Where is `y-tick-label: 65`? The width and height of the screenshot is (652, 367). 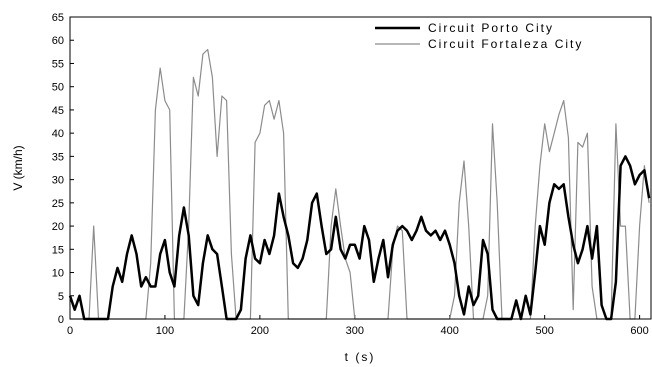
y-tick-label: 65 is located at coordinates (58, 18).